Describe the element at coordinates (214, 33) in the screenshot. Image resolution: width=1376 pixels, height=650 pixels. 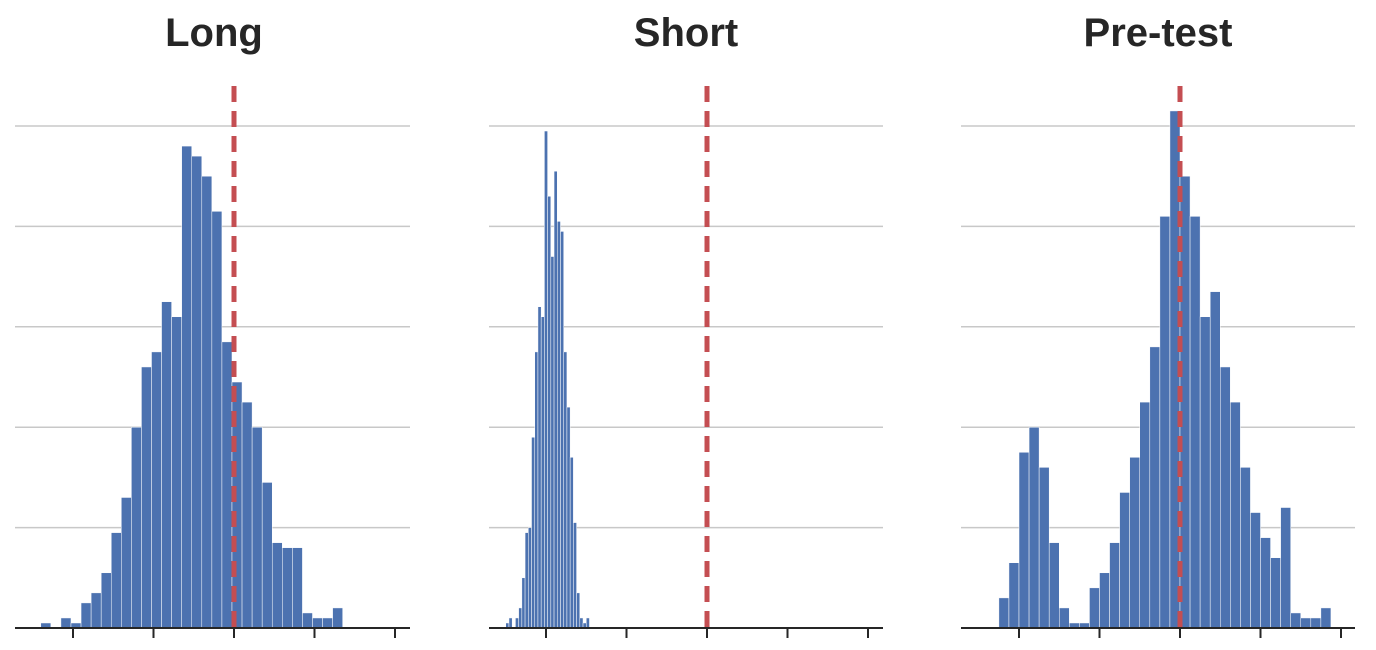
I see `panel-title-long: Long` at that location.